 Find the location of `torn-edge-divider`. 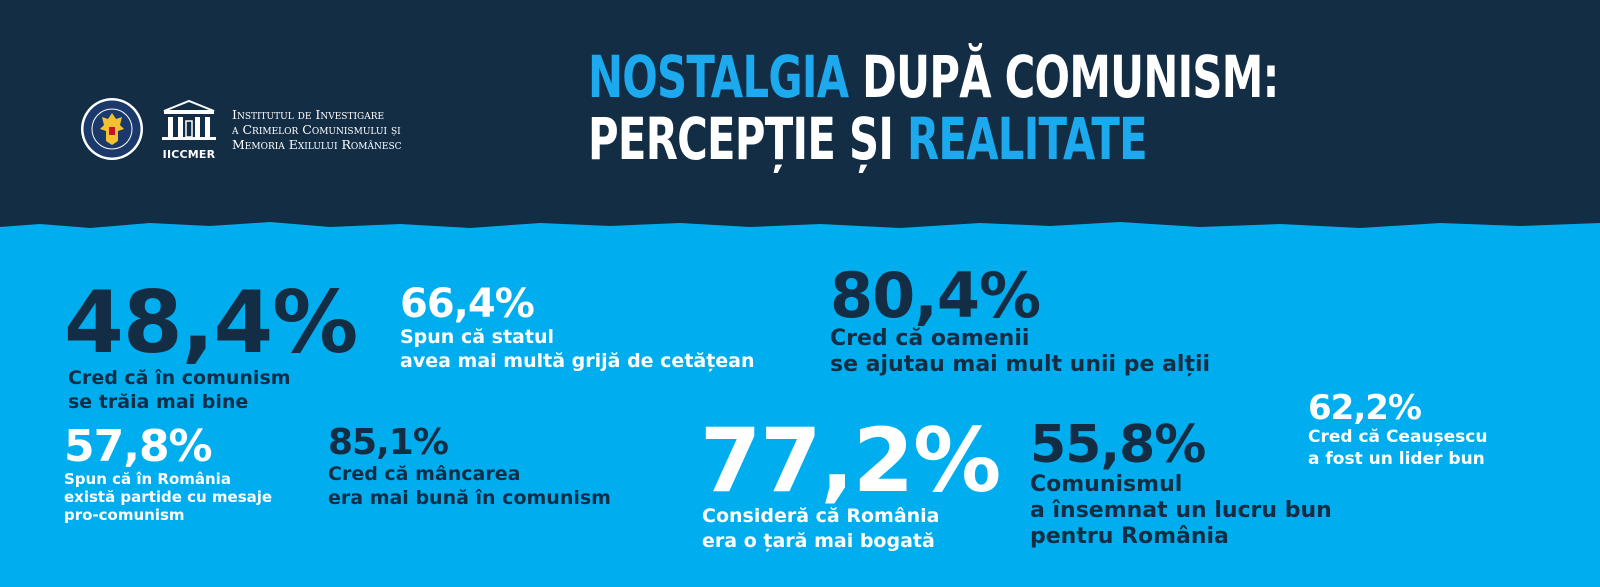

torn-edge-divider is located at coordinates (800, 238).